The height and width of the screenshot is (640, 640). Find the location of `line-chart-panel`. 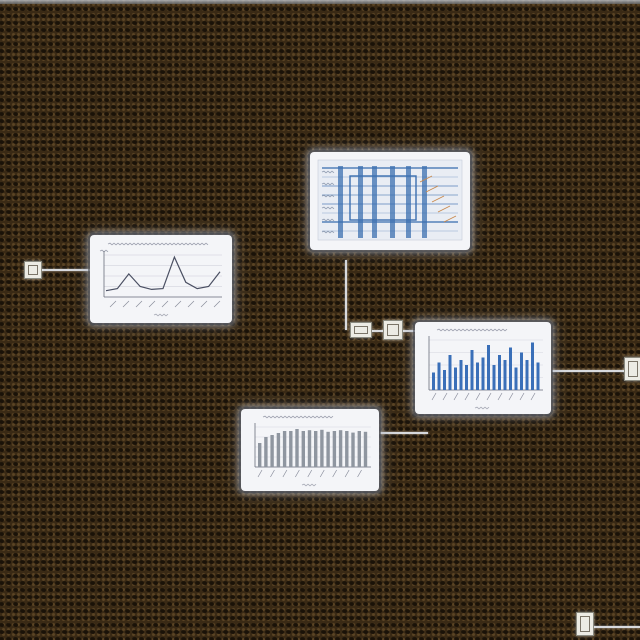

line-chart-panel is located at coordinates (161, 279).